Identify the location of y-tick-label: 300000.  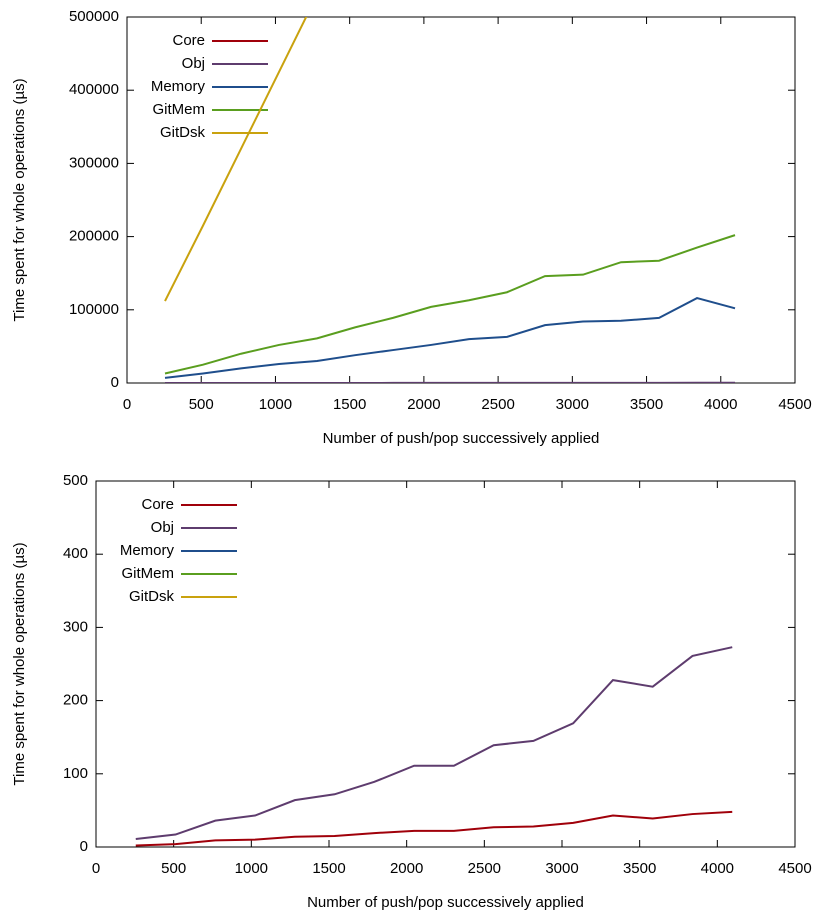
(94, 162).